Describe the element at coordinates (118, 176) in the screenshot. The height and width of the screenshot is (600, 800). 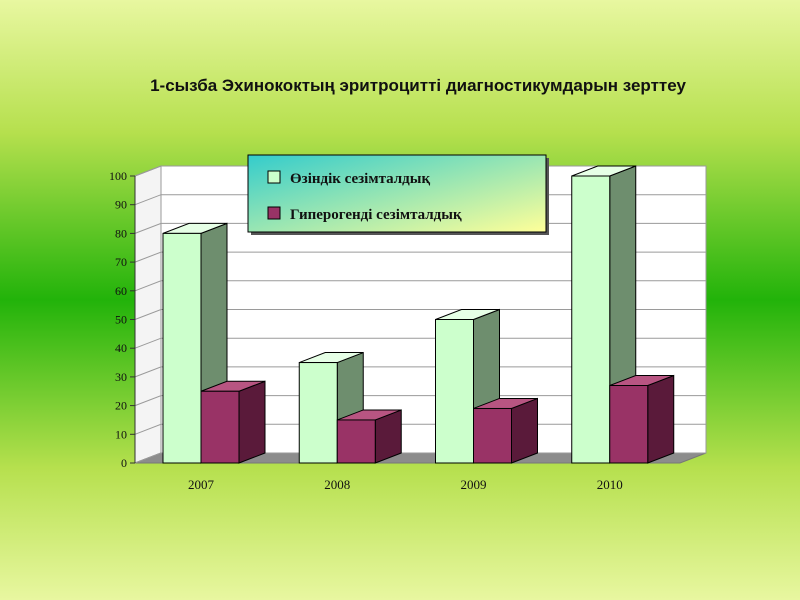
I see `y-tick-label: 100` at that location.